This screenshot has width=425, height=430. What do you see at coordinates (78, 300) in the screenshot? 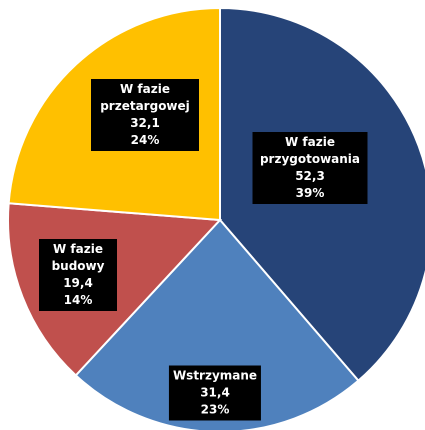
I see `percent-label: 14%` at bounding box center [78, 300].